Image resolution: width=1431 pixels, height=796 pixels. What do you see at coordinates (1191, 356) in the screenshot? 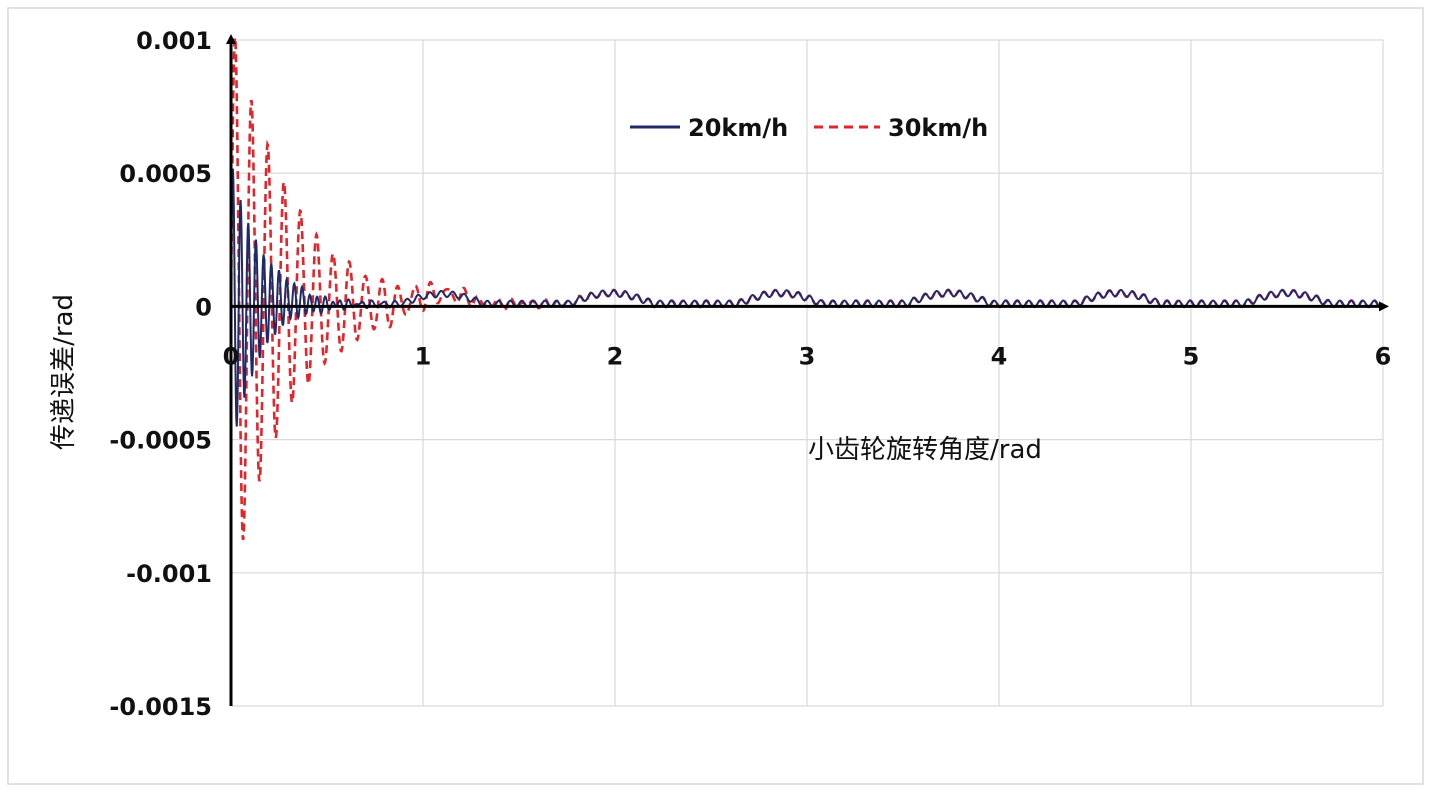
I see `x-tick-label: 5` at bounding box center [1191, 356].